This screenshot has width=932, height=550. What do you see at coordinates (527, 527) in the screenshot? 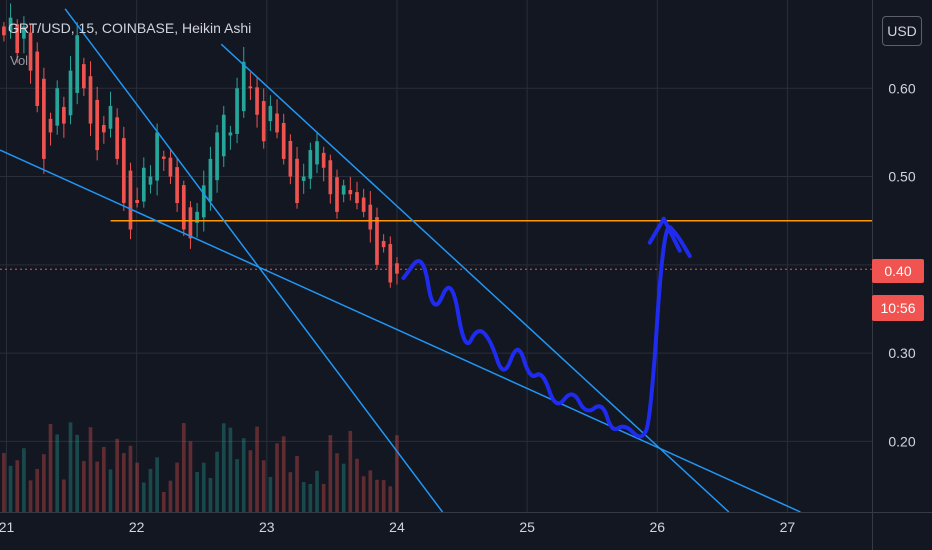
I see `x-tick-label: 25` at bounding box center [527, 527].